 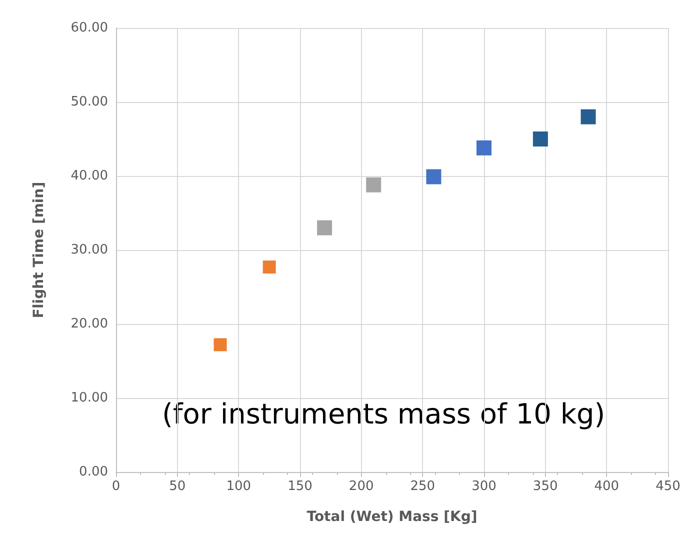 I want to click on y-tick-label: 30.00, so click(x=89, y=250).